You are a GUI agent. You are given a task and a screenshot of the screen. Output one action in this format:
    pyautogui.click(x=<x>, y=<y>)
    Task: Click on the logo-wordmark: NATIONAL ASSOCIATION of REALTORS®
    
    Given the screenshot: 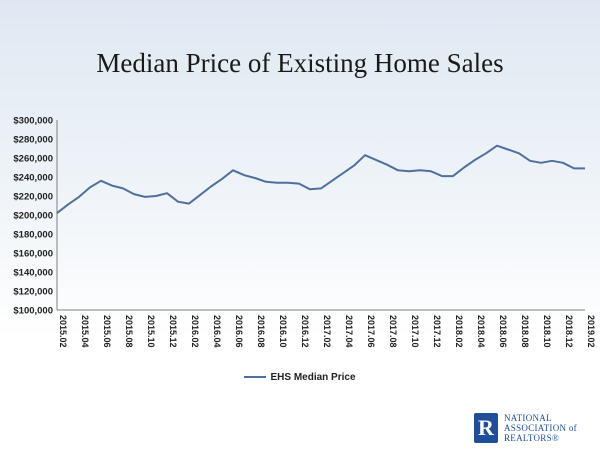 What is the action you would take?
    pyautogui.click(x=540, y=428)
    